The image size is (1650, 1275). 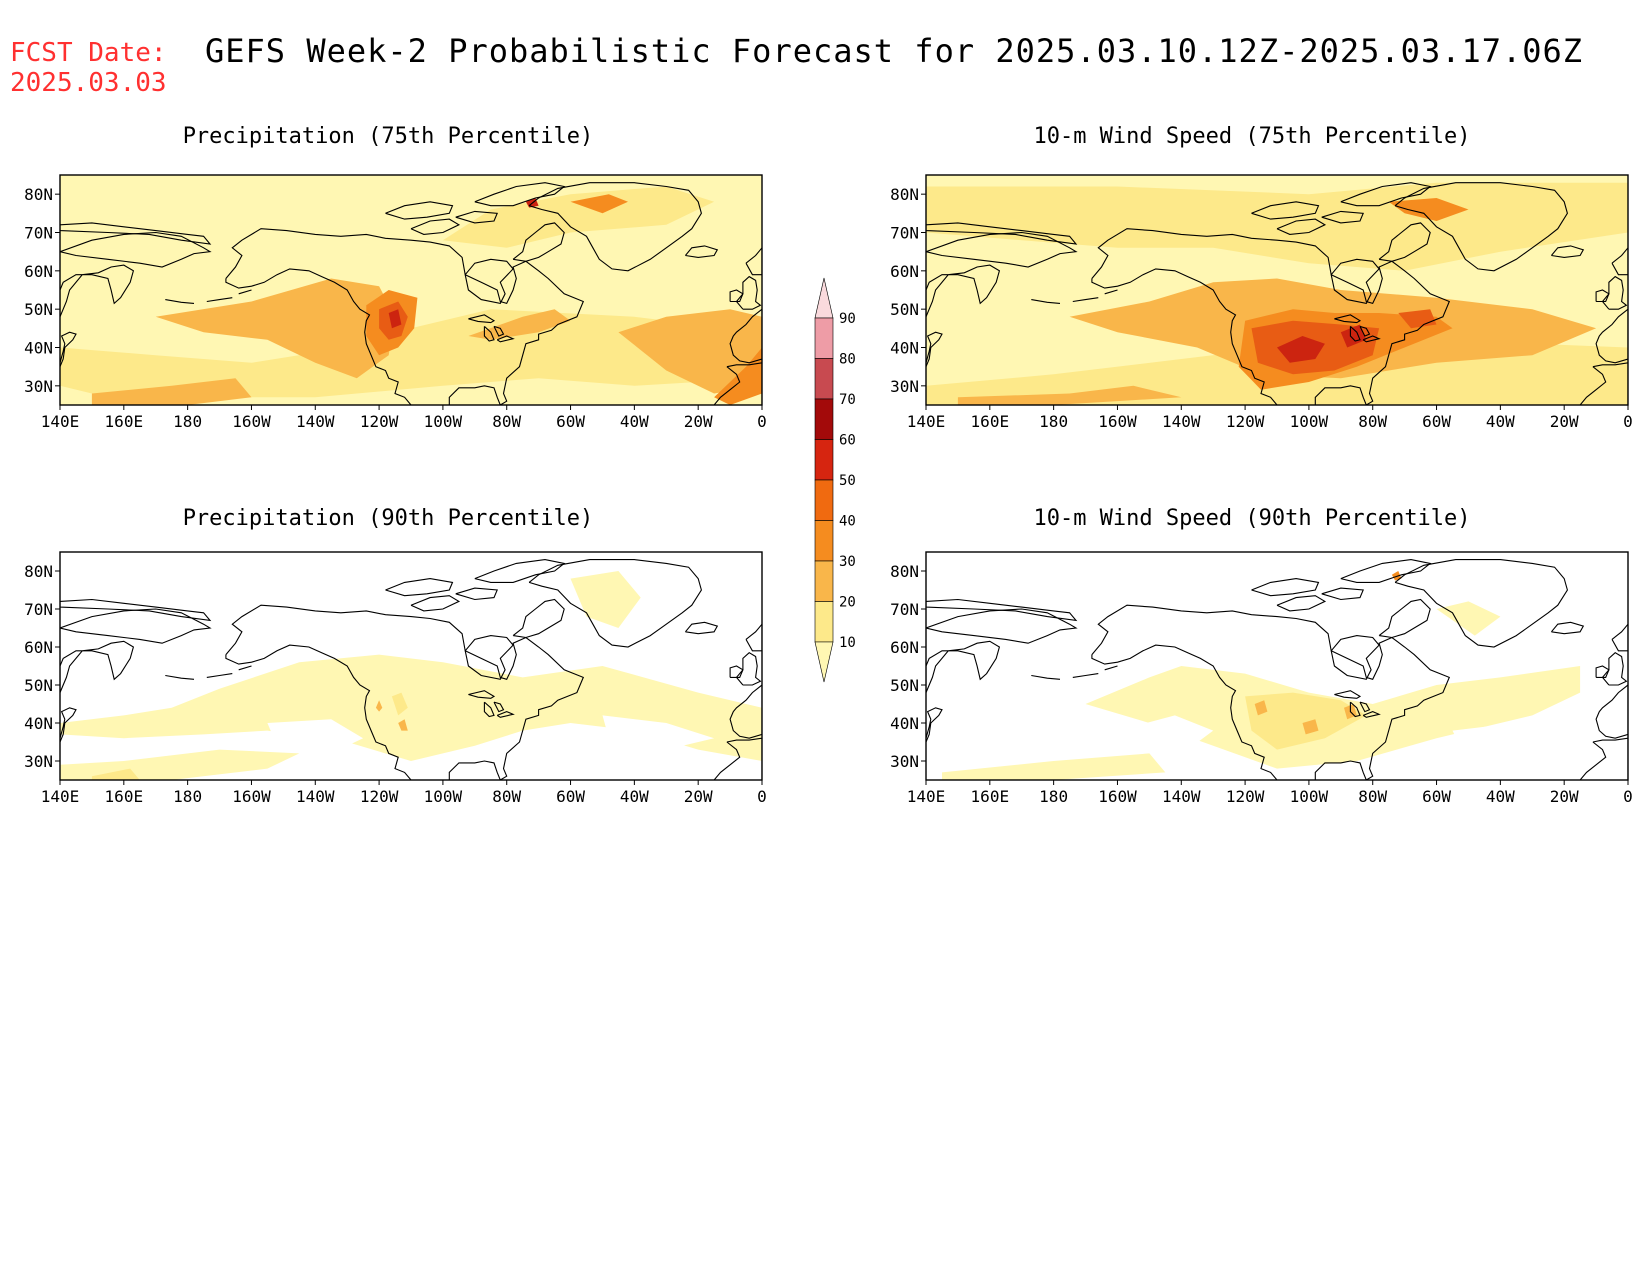 What do you see at coordinates (88, 83) in the screenshot?
I see `fcst-date-value: 2025.03.03` at bounding box center [88, 83].